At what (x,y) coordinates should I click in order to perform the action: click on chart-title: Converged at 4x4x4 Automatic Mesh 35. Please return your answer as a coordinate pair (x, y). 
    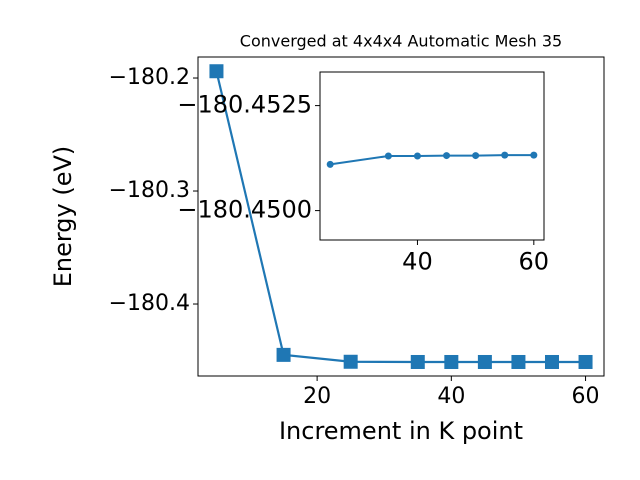
    Looking at the image, I should click on (401, 41).